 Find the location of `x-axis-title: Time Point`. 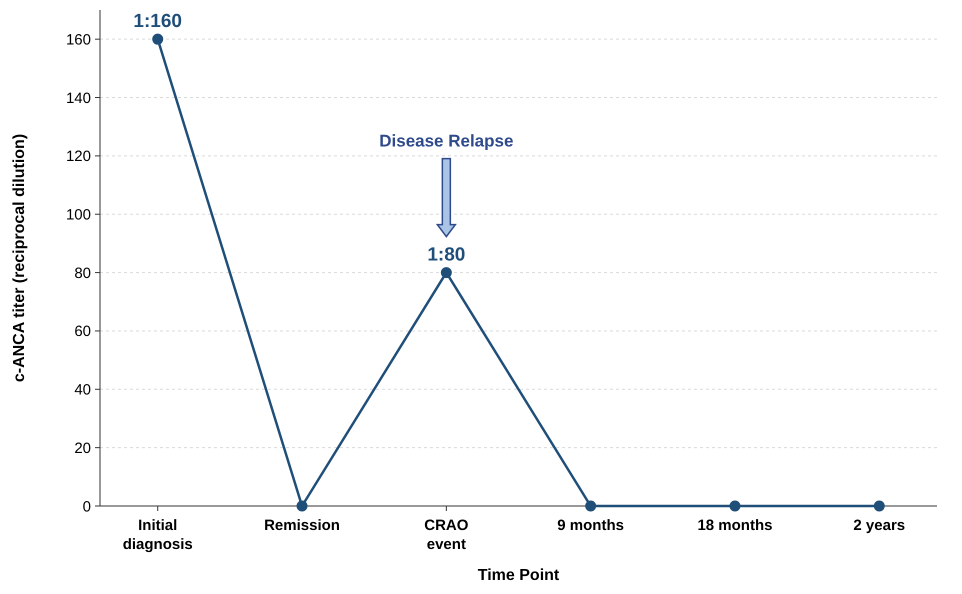

x-axis-title: Time Point is located at coordinates (519, 575).